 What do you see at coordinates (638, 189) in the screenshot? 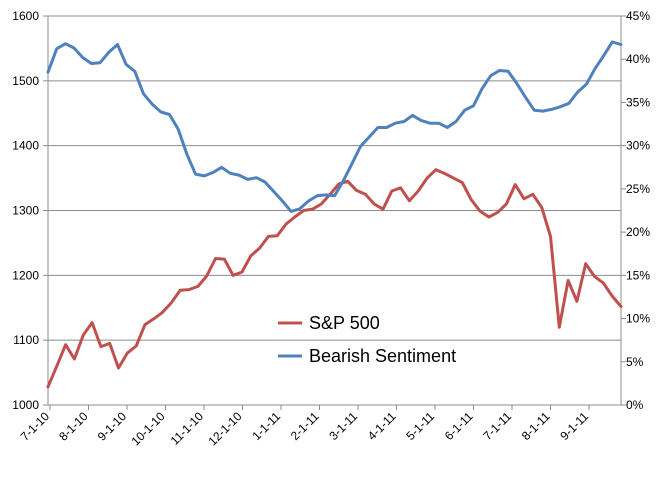
I see `y-right-tick-label: 25%` at bounding box center [638, 189].